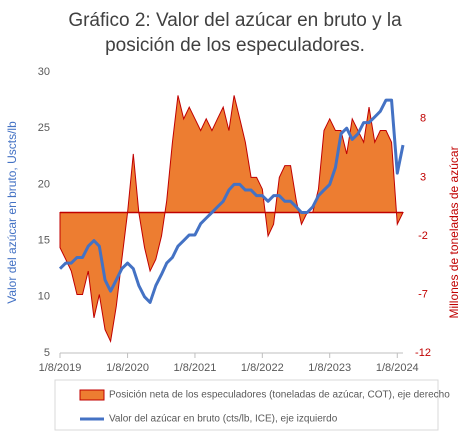 The height and width of the screenshot is (437, 473). What do you see at coordinates (423, 177) in the screenshot?
I see `y2-tick-label: 3` at bounding box center [423, 177].